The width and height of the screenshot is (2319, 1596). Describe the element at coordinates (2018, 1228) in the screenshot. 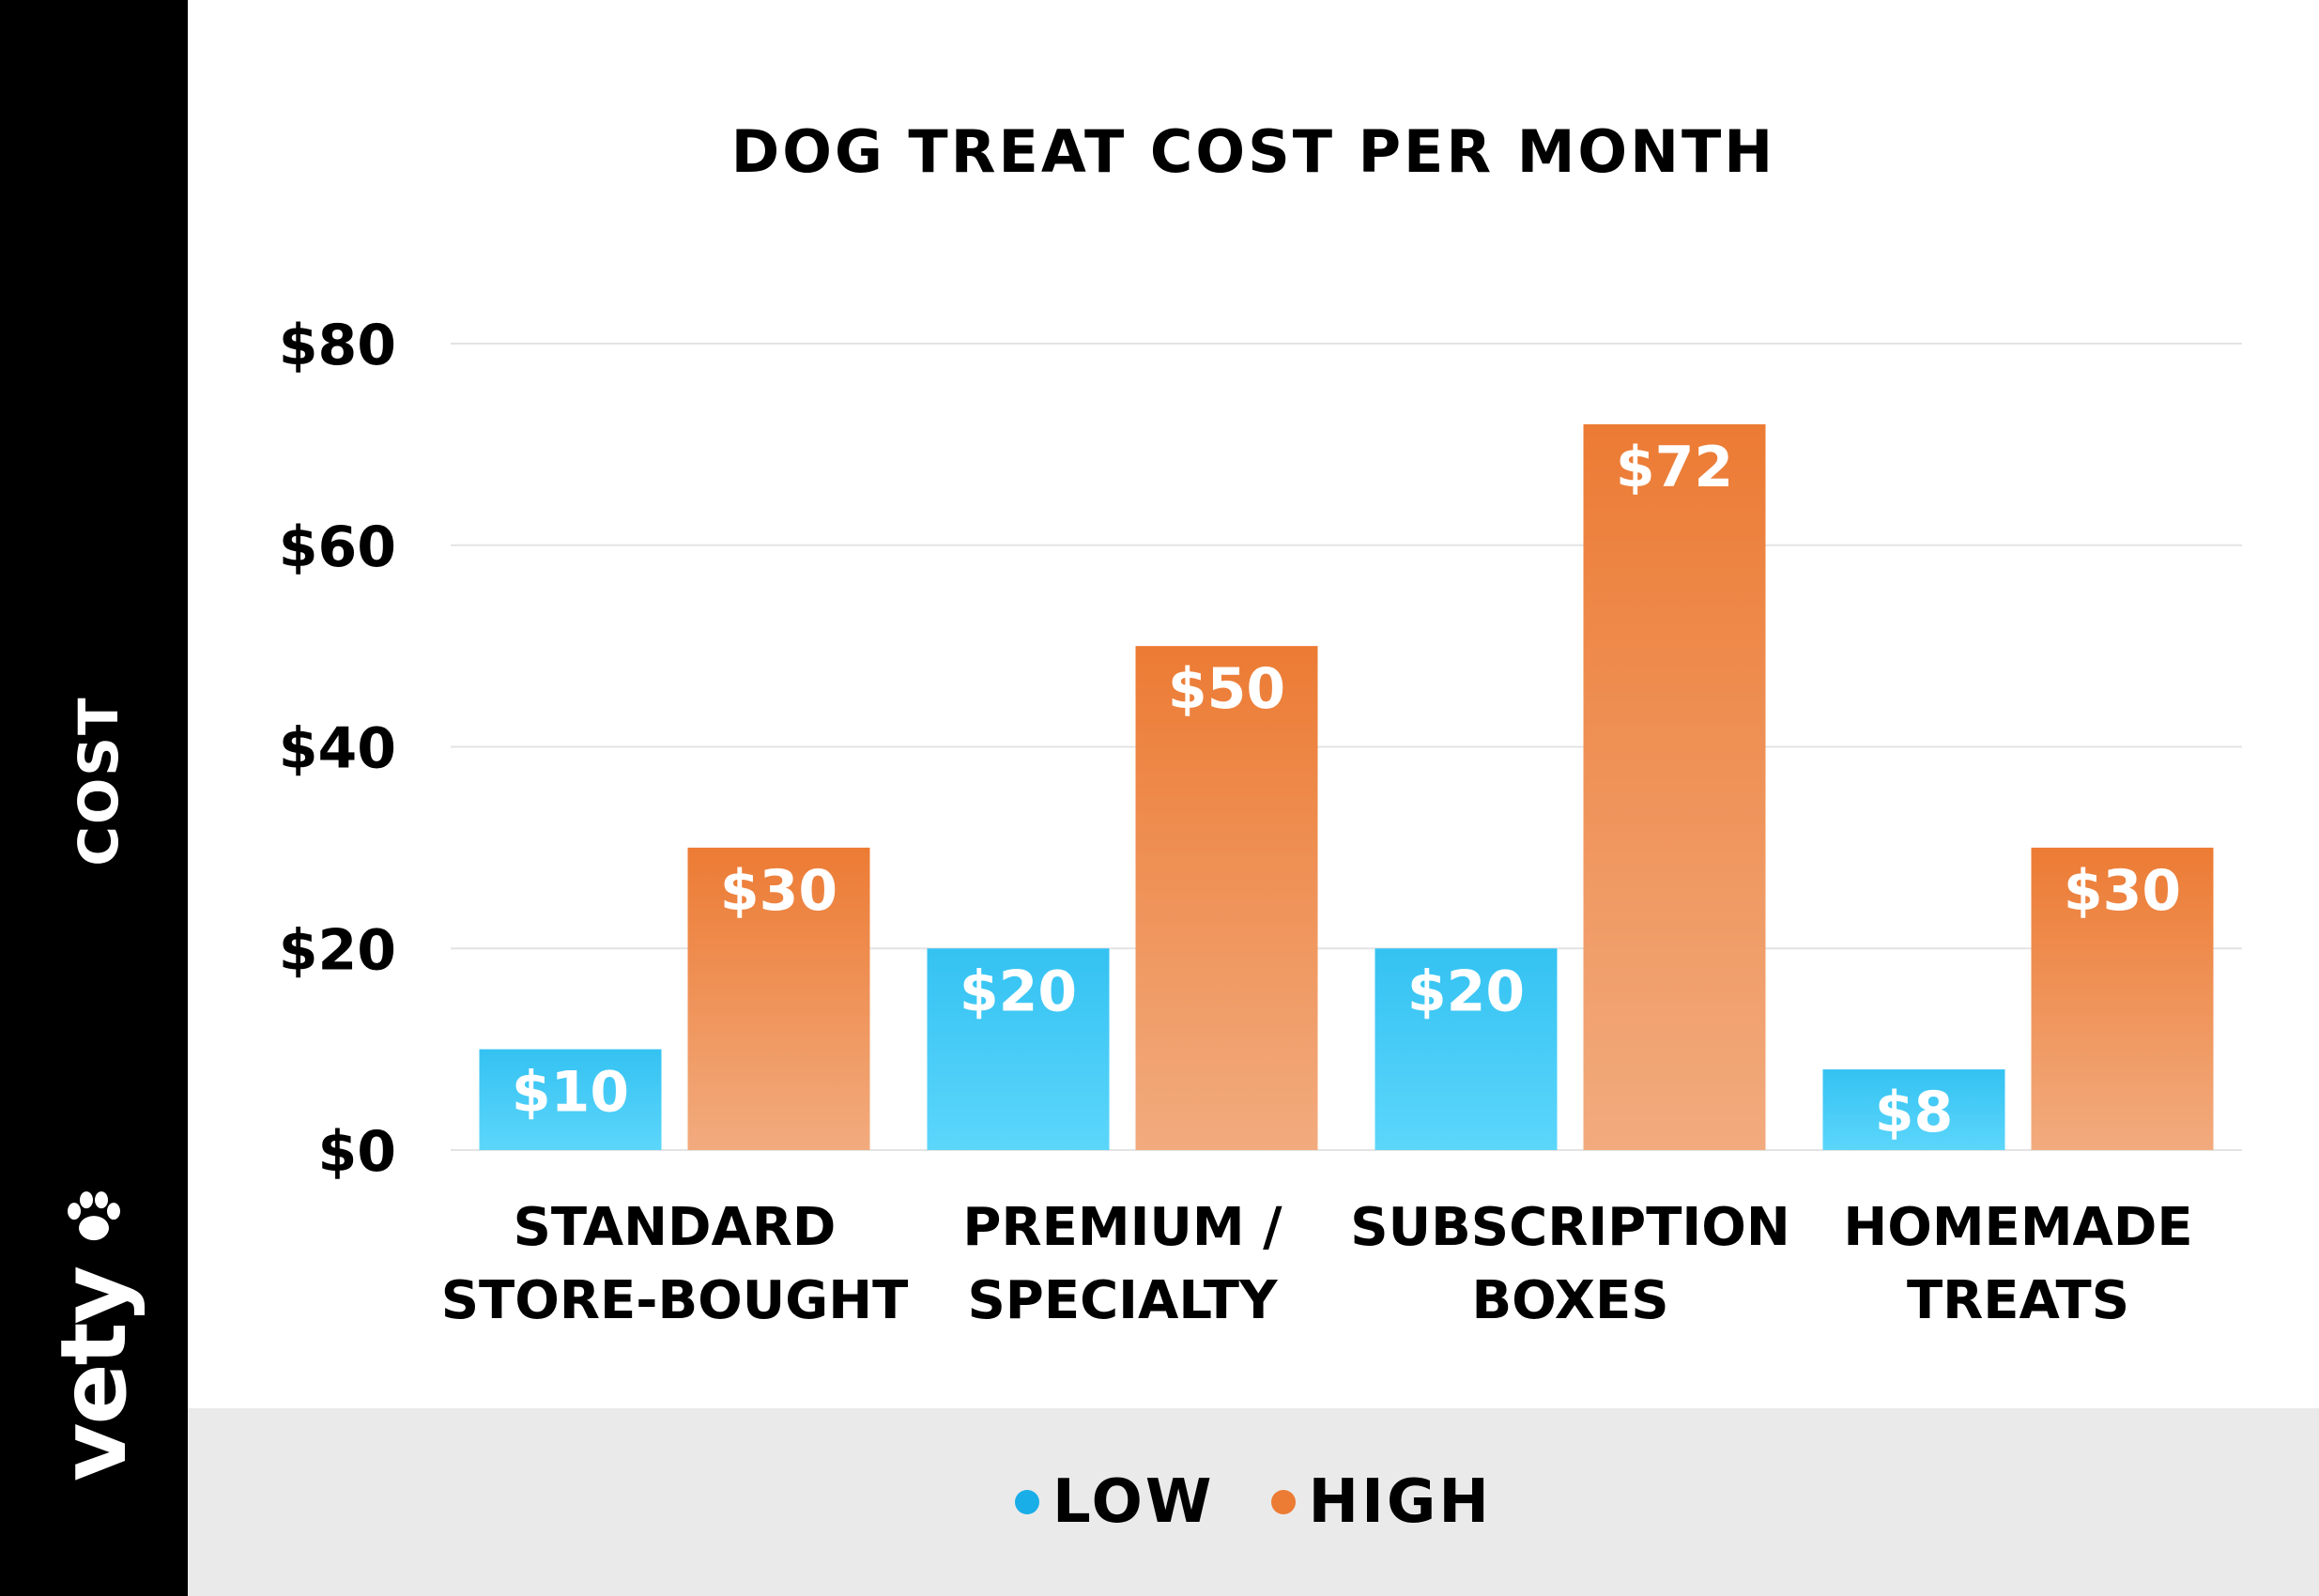

I see `x-tick-label: HOMEMADE` at that location.